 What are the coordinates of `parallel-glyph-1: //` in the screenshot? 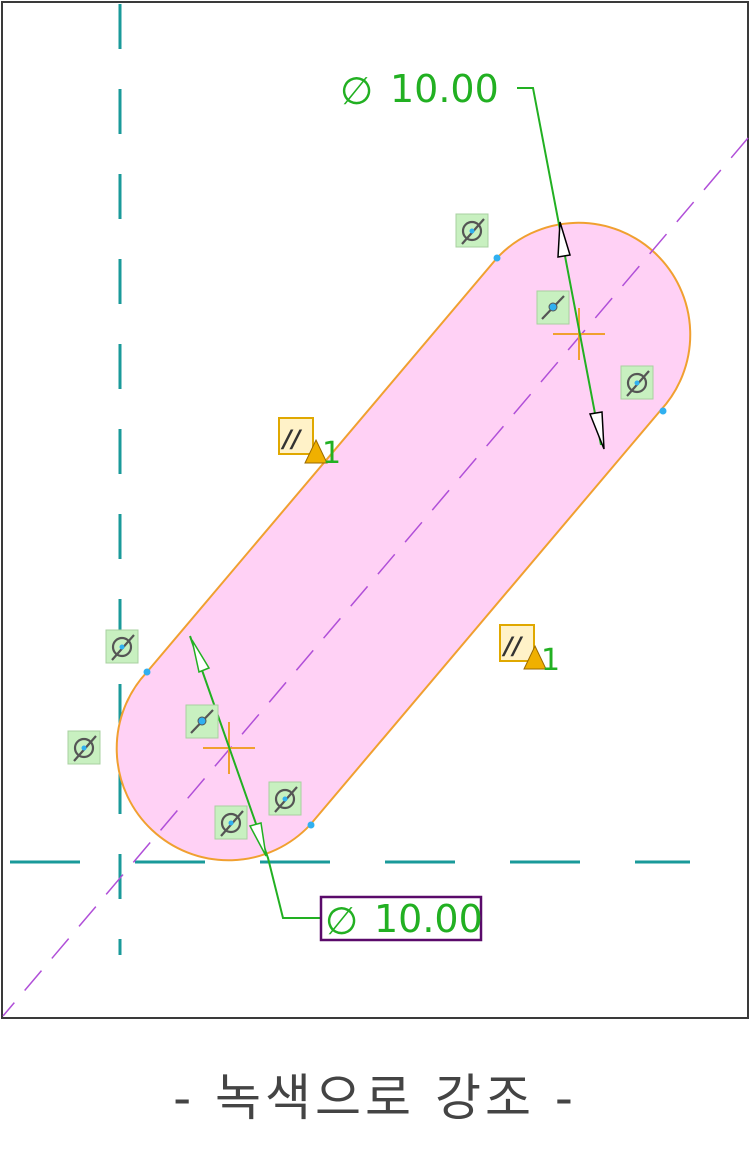 It's located at (291, 439).